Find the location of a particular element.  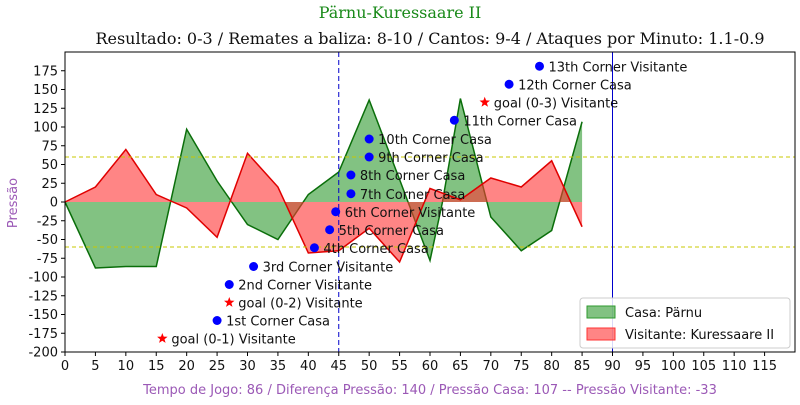

annotation-label-5: 4th Corner Casa is located at coordinates (375, 249).